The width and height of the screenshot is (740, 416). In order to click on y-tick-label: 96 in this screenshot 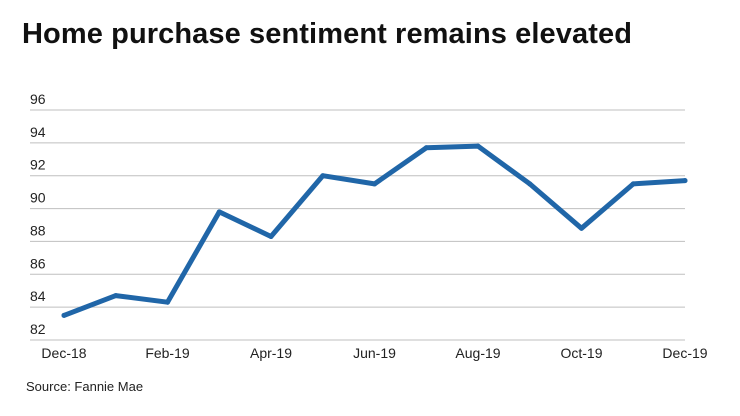, I will do `click(38, 99)`.